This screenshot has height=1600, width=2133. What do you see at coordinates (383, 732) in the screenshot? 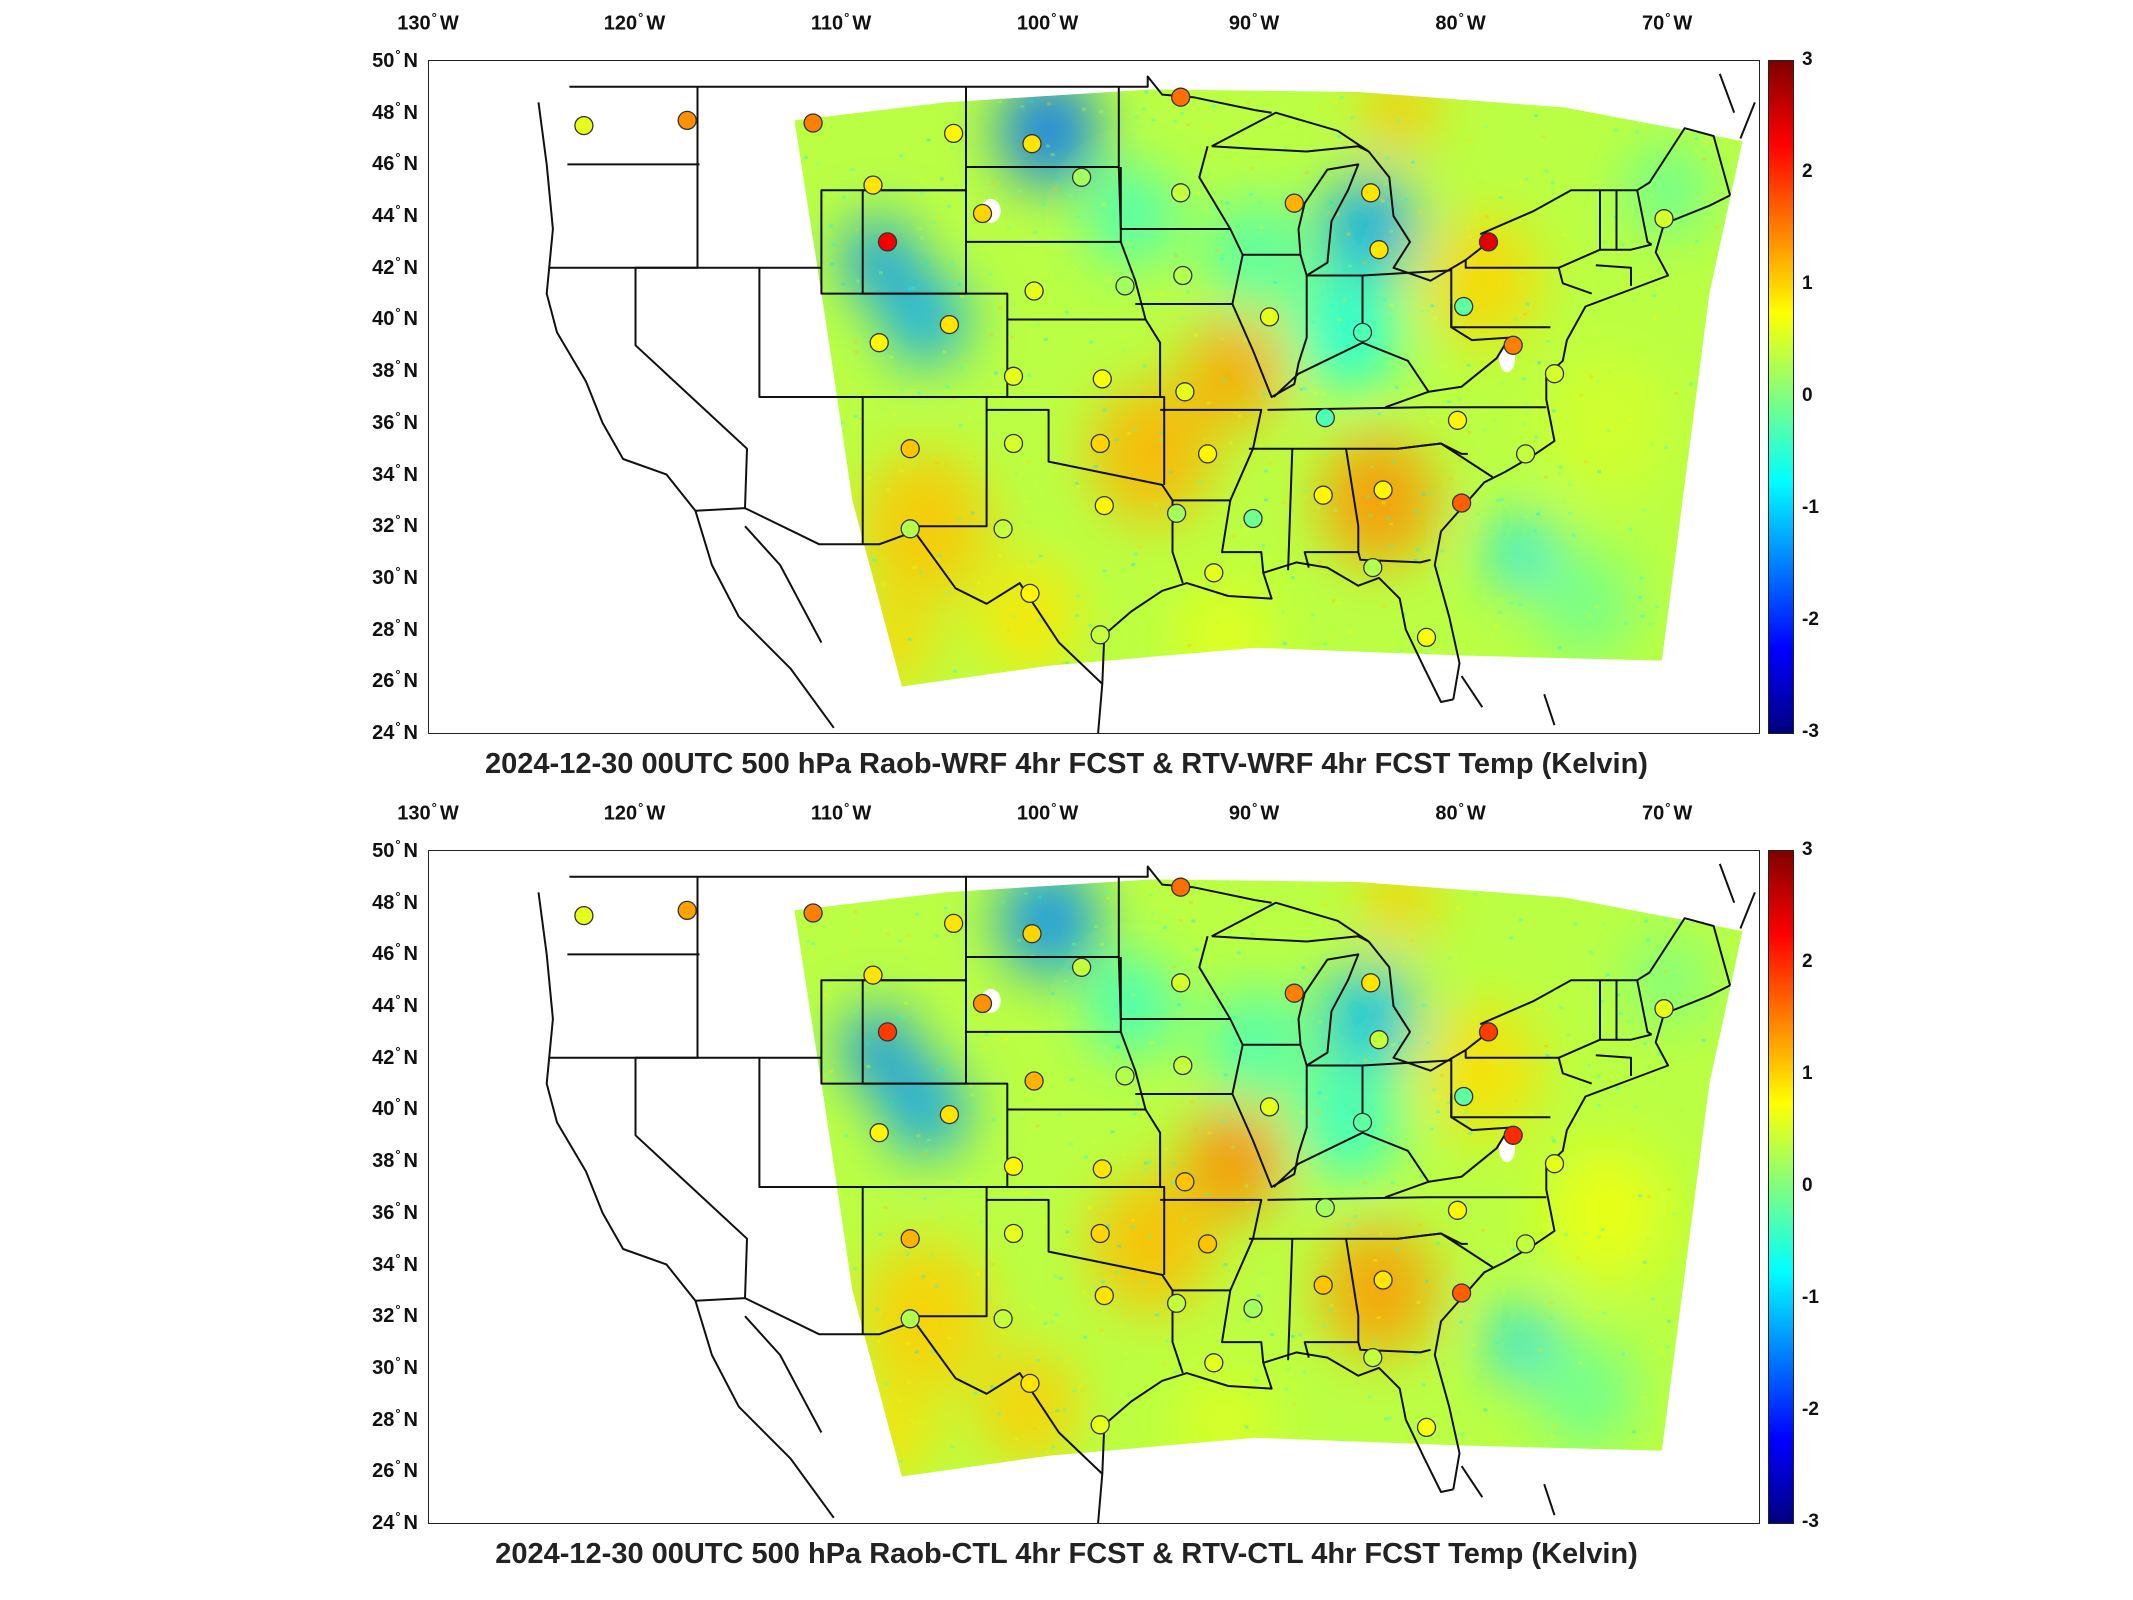
I see `tick-degree: 24` at bounding box center [383, 732].